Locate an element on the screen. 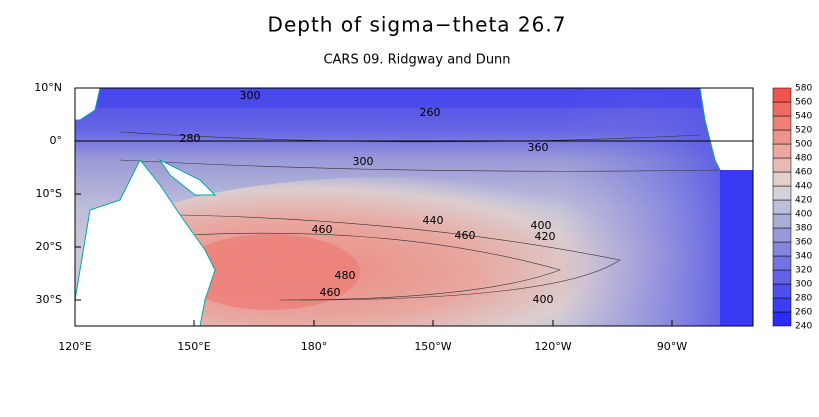  y-tick-label: 10°N is located at coordinates (48, 87).